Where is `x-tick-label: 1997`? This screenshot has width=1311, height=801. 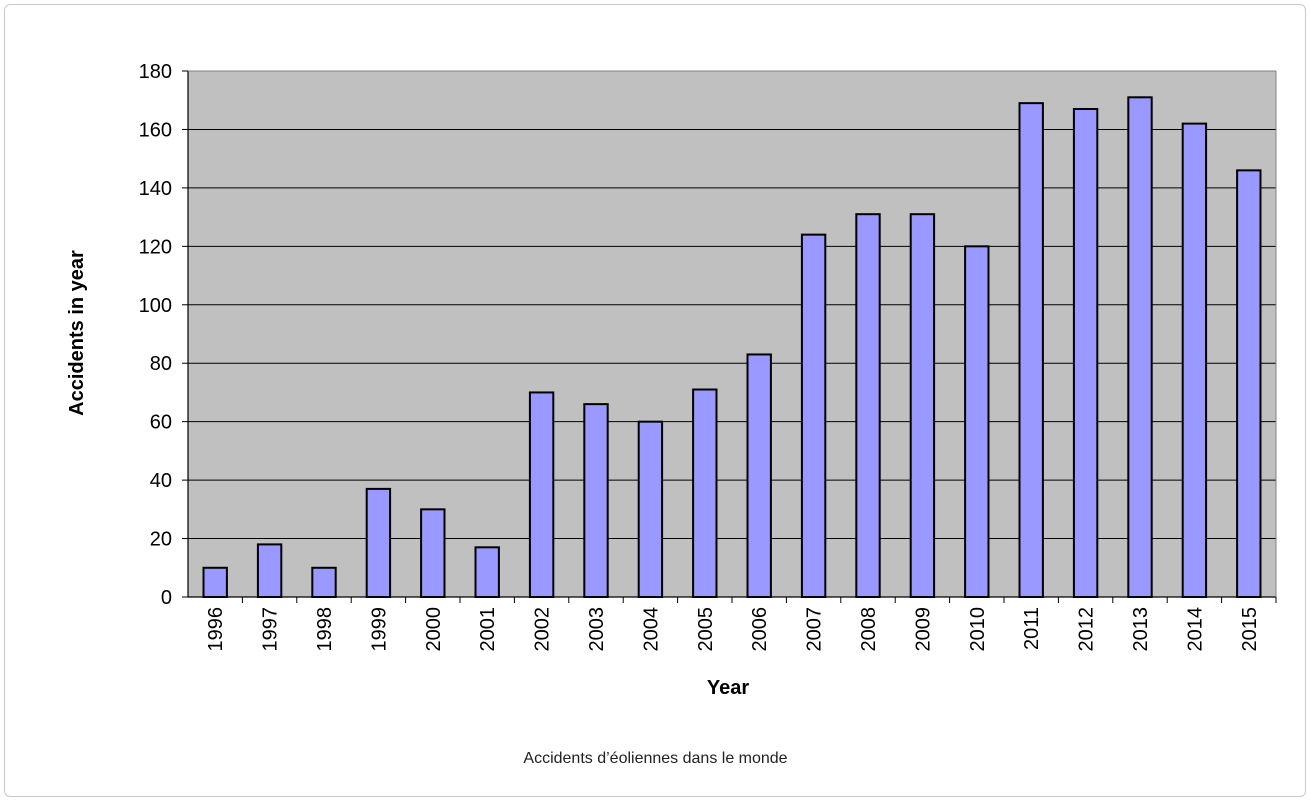
x-tick-label: 1997 is located at coordinates (271, 629).